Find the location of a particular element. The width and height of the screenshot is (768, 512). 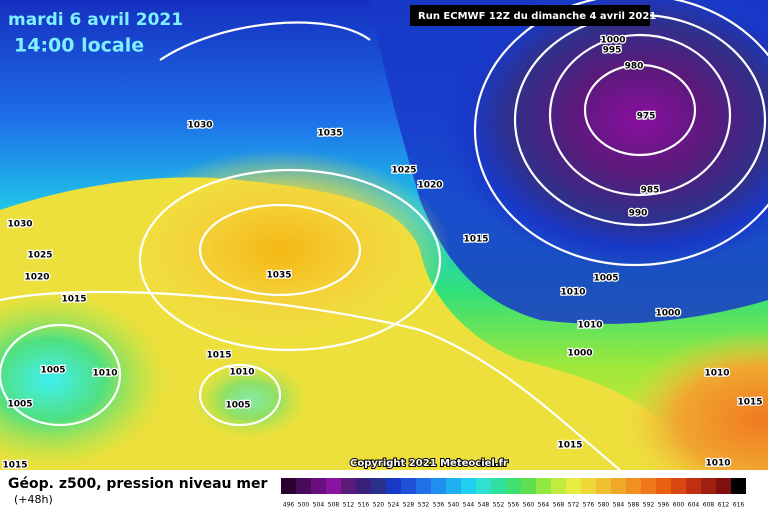

colorbar-label: 564 is located at coordinates (544, 505).